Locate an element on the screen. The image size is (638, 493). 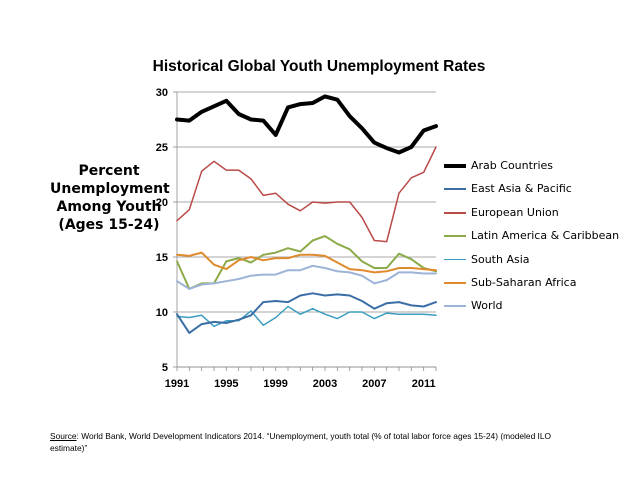
y-axis-label-line: (Ages 15-24) is located at coordinates (109, 225).